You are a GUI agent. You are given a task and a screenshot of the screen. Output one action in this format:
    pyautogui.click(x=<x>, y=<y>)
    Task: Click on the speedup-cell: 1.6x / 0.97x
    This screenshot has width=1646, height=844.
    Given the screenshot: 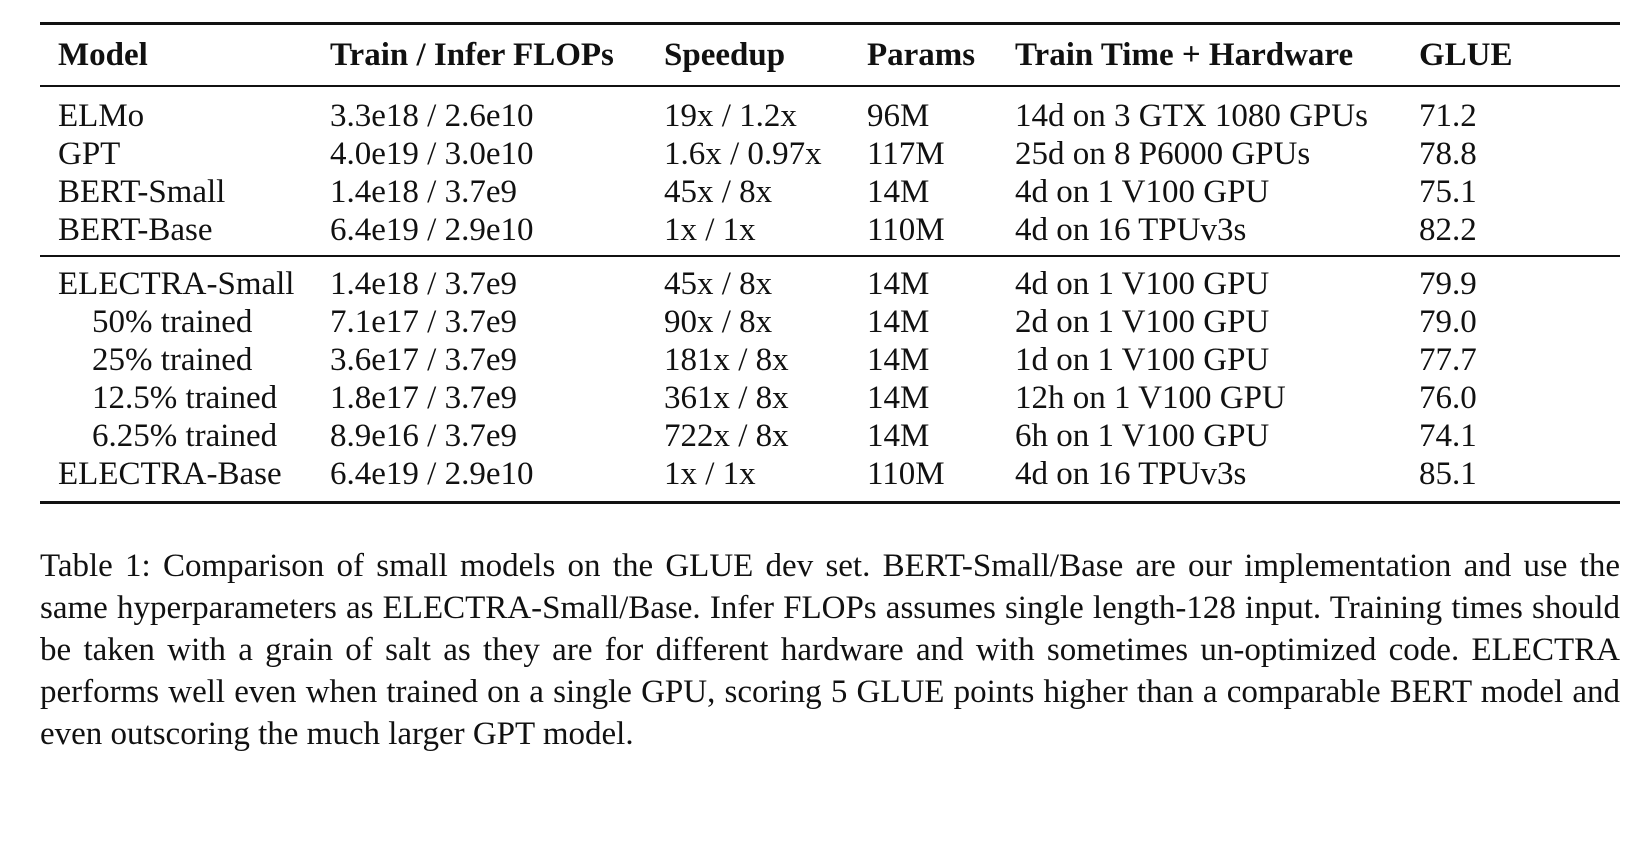 What is the action you would take?
    pyautogui.click(x=743, y=154)
    